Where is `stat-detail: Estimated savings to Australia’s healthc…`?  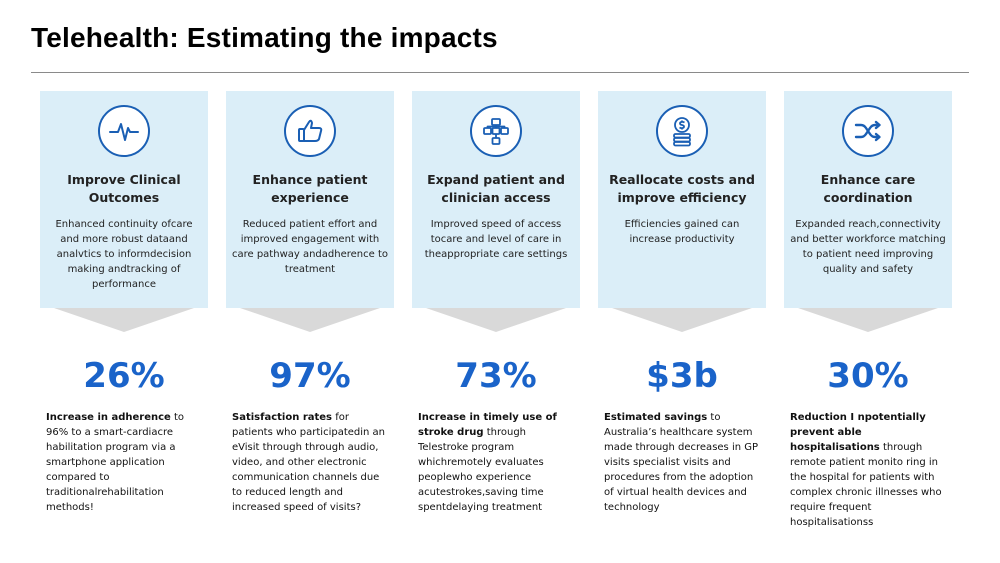 stat-detail: Estimated savings to Australia’s healthc… is located at coordinates (684, 462).